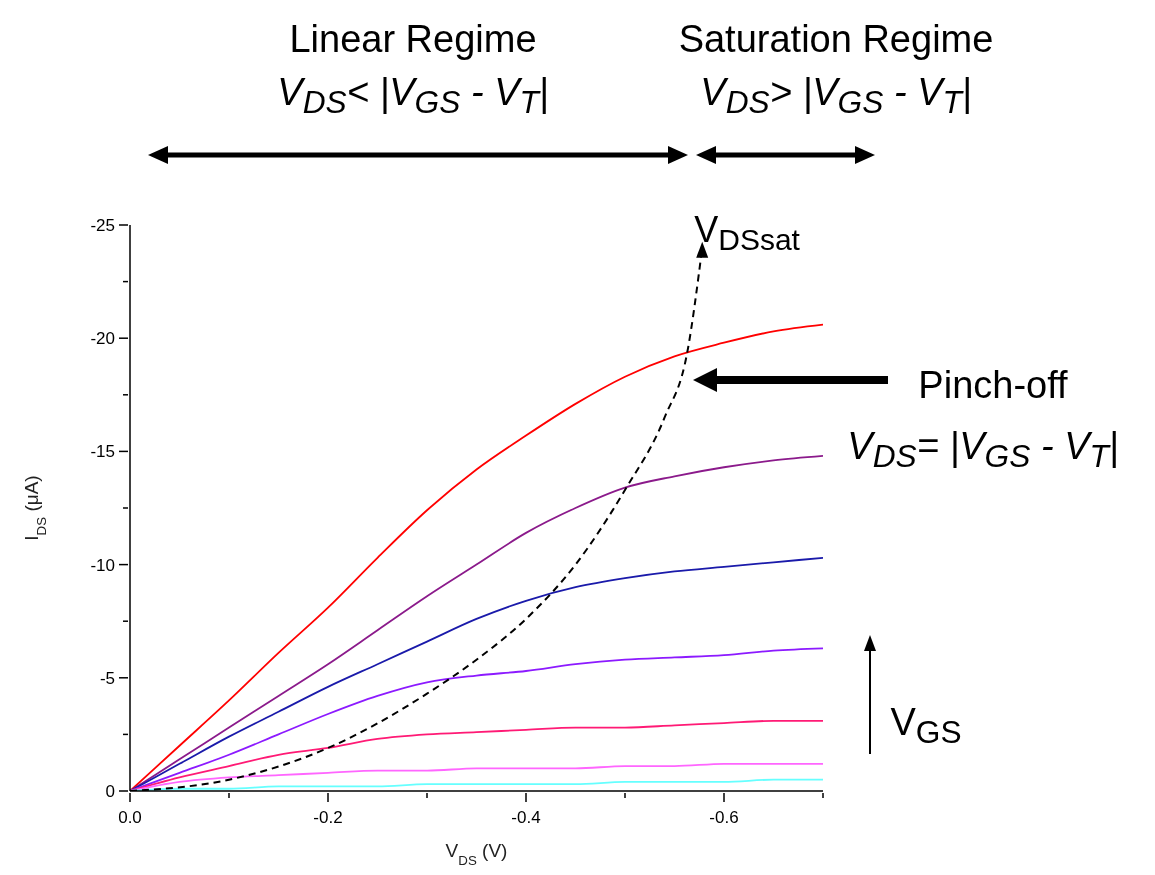 The image size is (1155, 875). What do you see at coordinates (926, 725) in the screenshot?
I see `text: V$_{GS}$` at bounding box center [926, 725].